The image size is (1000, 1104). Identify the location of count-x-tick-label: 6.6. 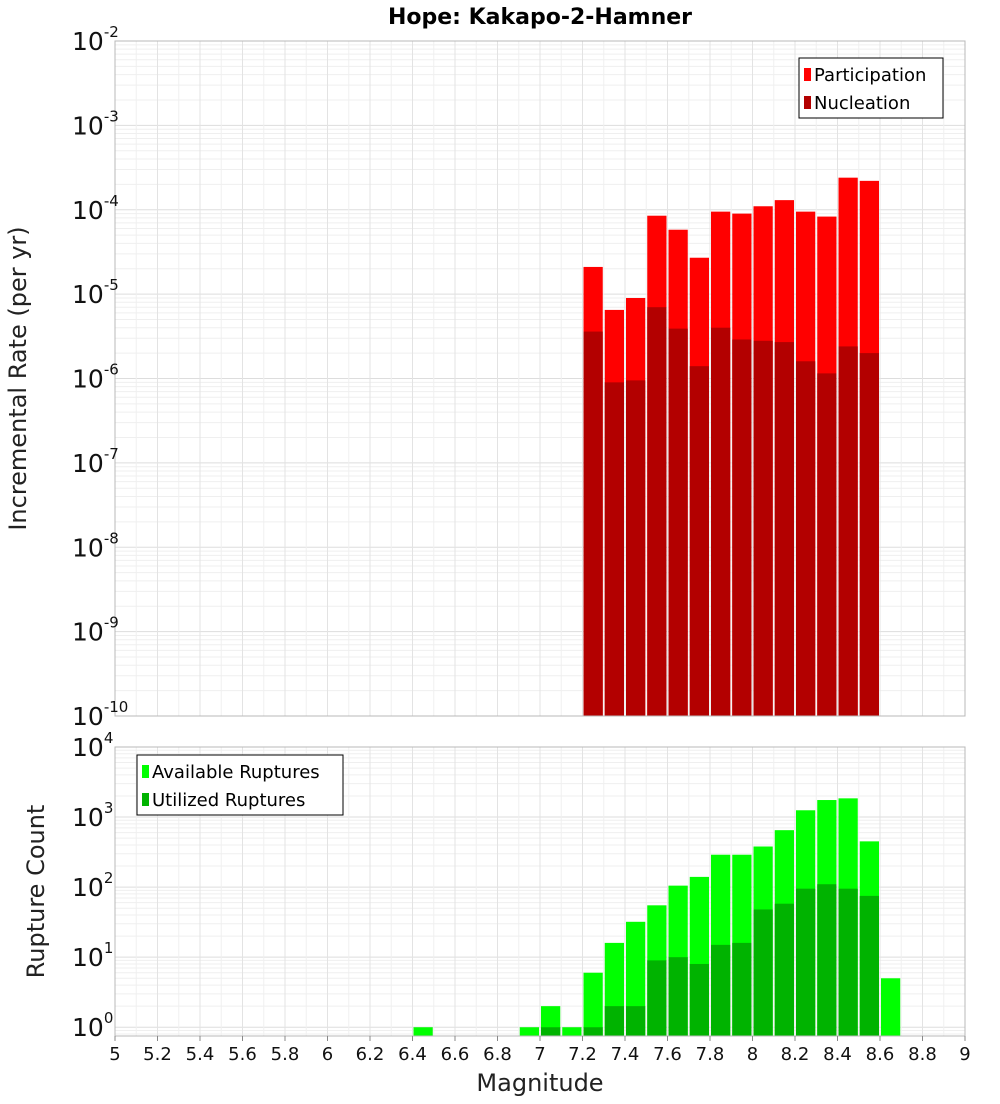
(455, 1054).